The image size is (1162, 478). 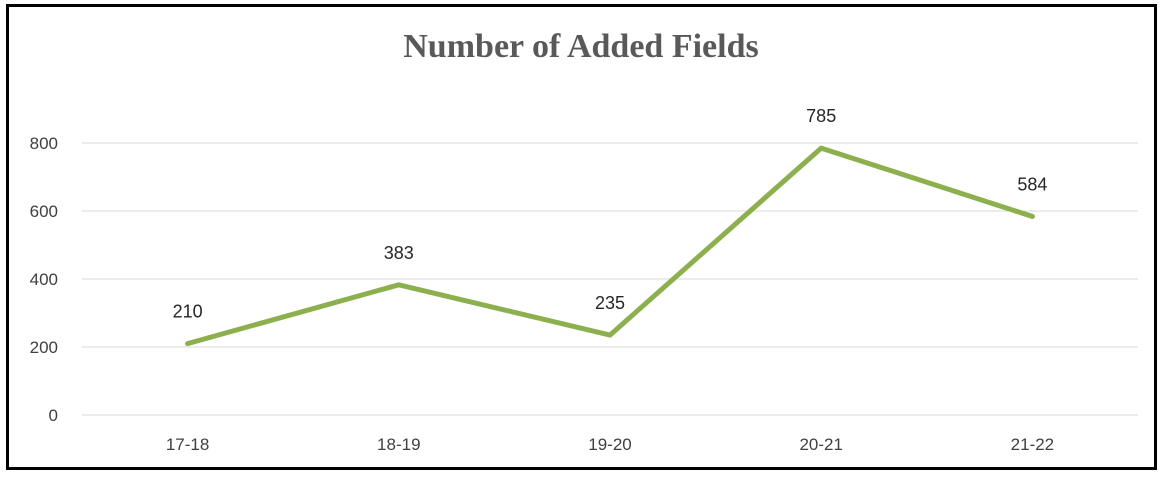 What do you see at coordinates (1032, 444) in the screenshot?
I see `x-category-label: 21-22` at bounding box center [1032, 444].